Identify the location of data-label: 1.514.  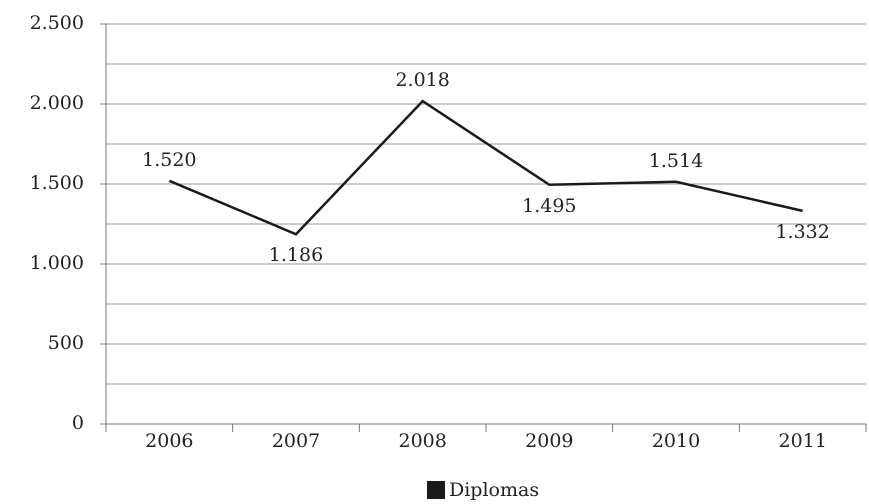
(676, 161).